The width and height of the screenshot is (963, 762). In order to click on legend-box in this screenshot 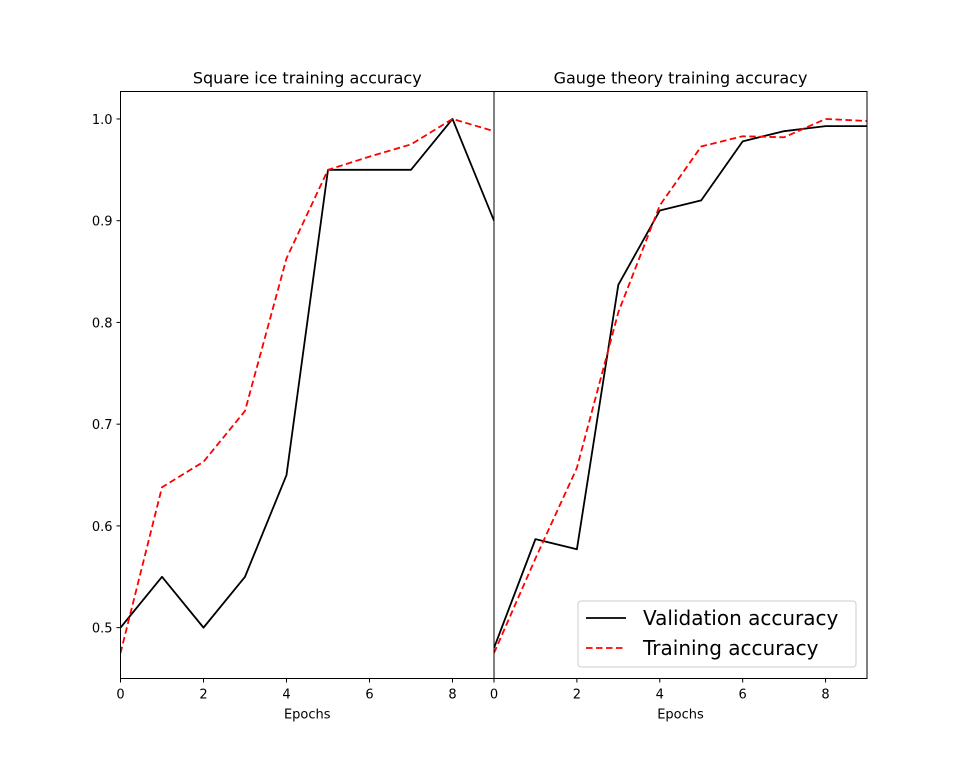, I will do `click(717, 634)`.